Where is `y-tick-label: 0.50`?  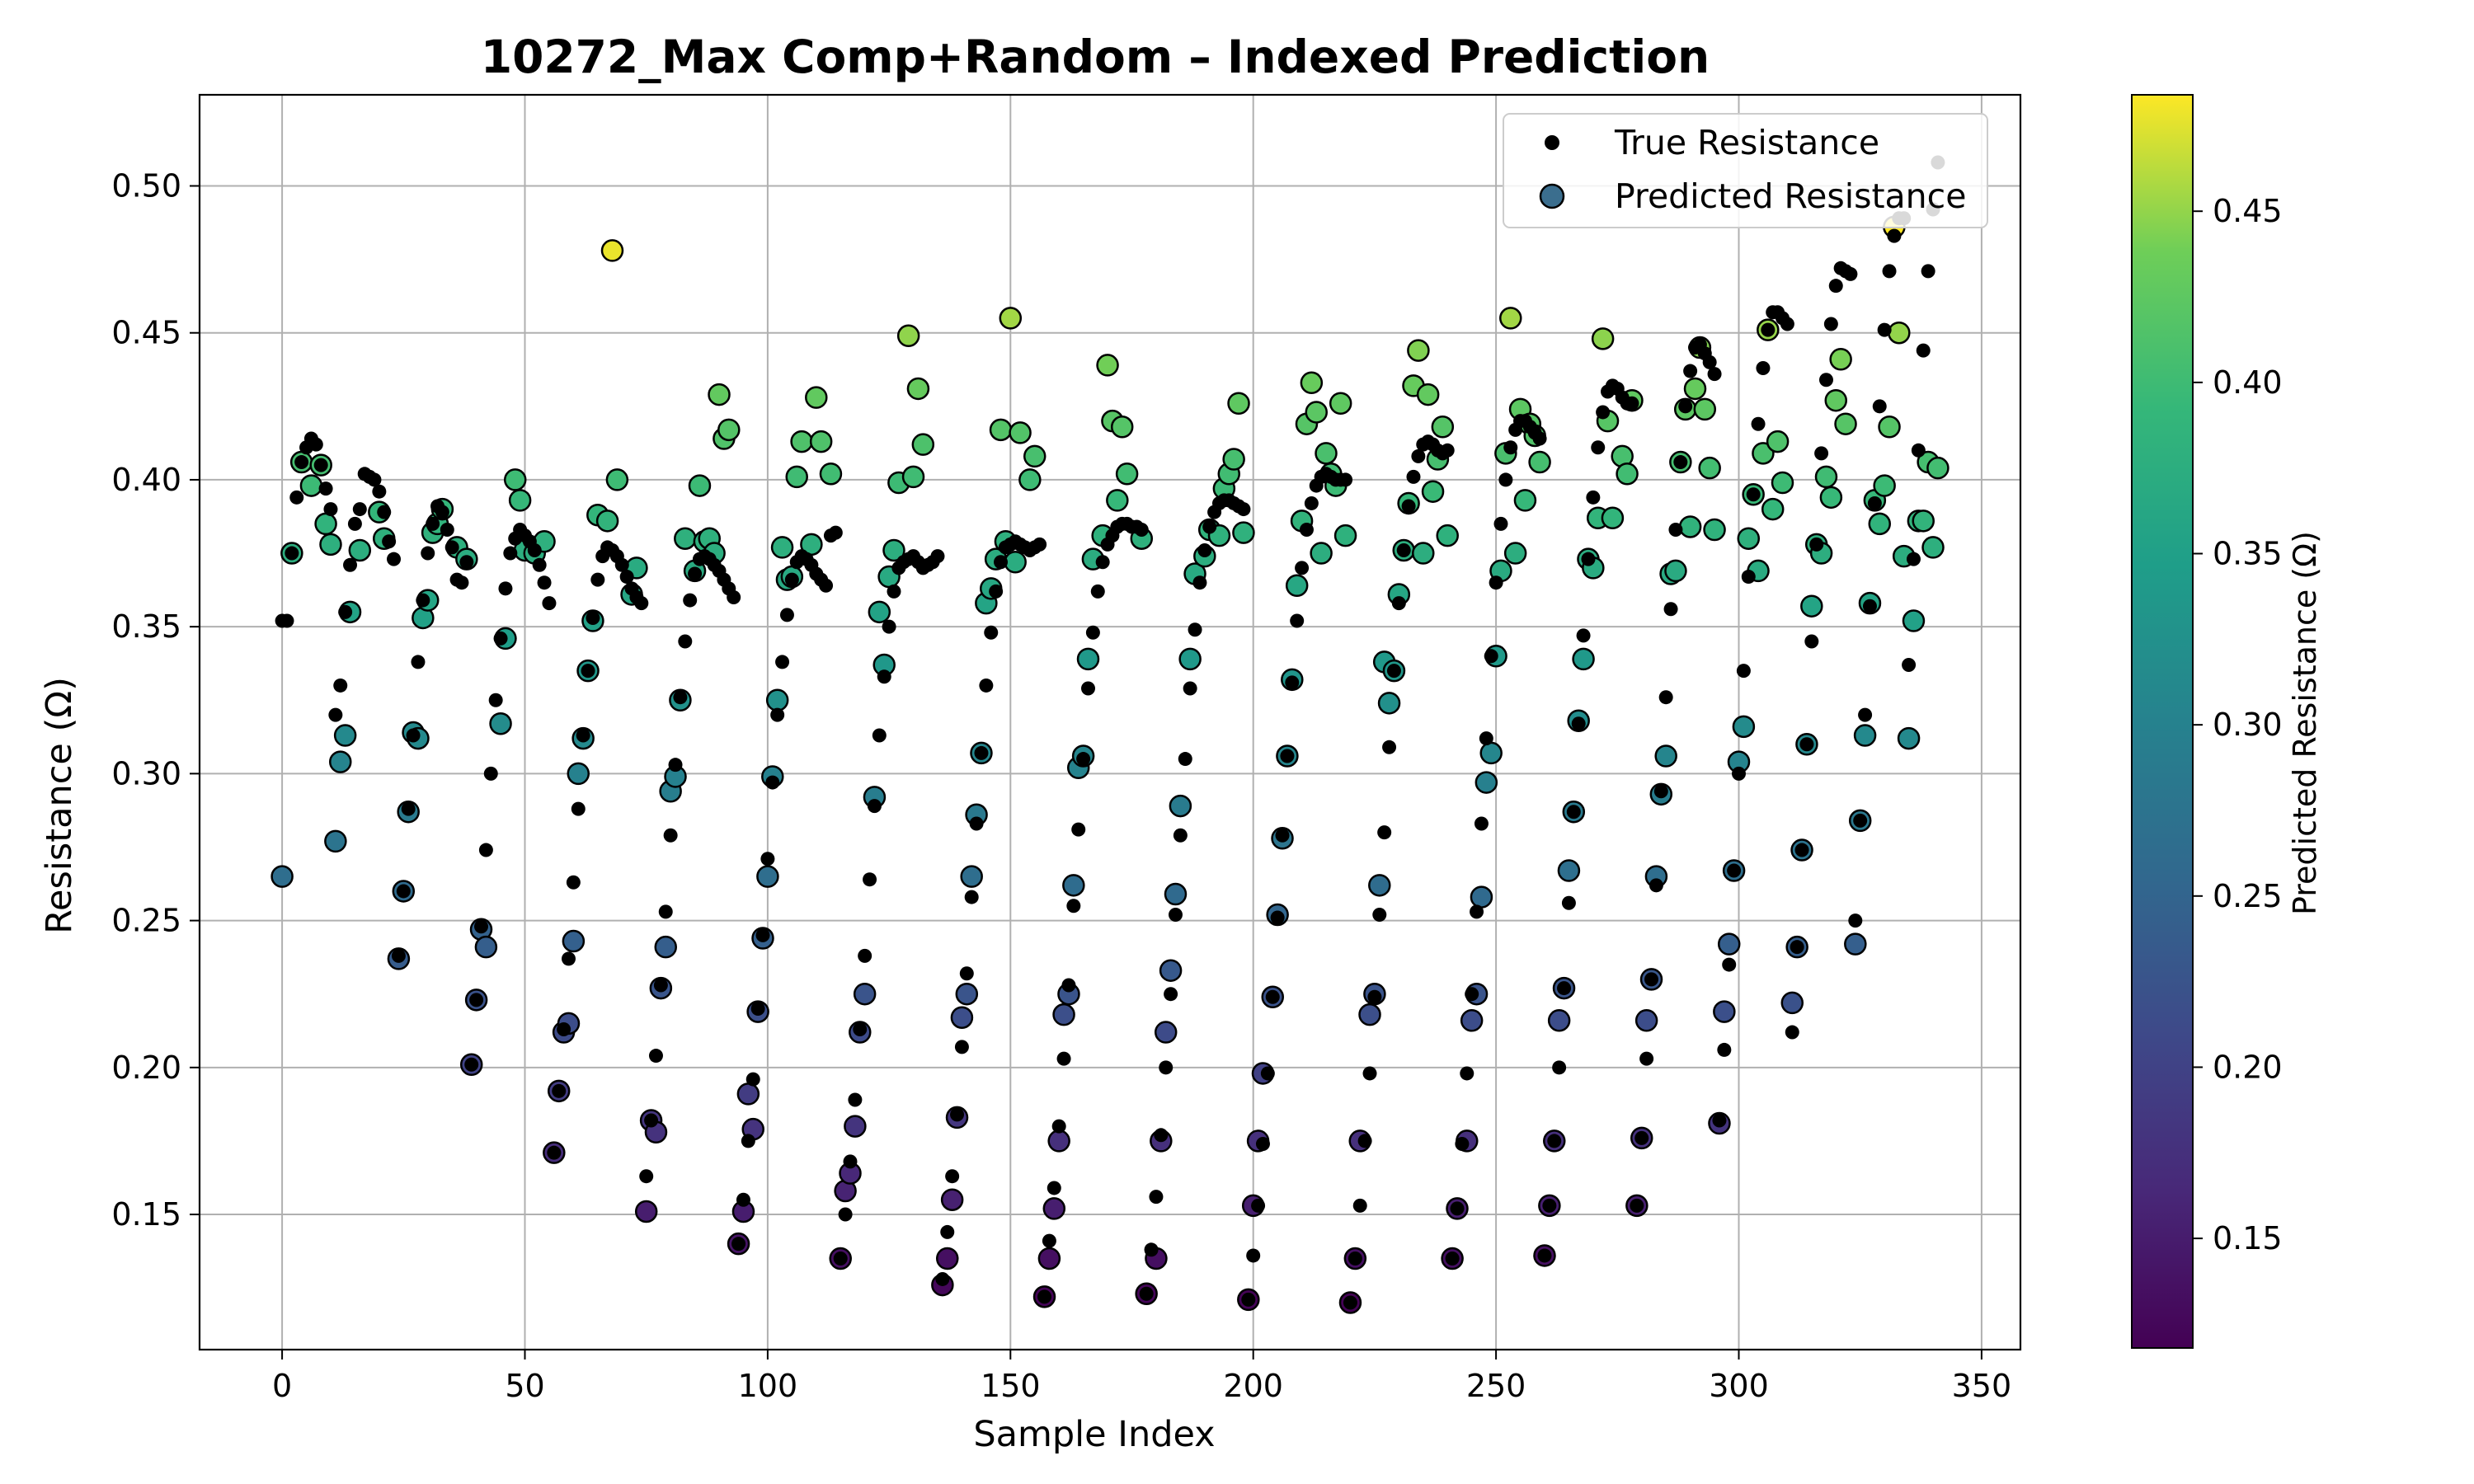
y-tick-label: 0.50 is located at coordinates (146, 185).